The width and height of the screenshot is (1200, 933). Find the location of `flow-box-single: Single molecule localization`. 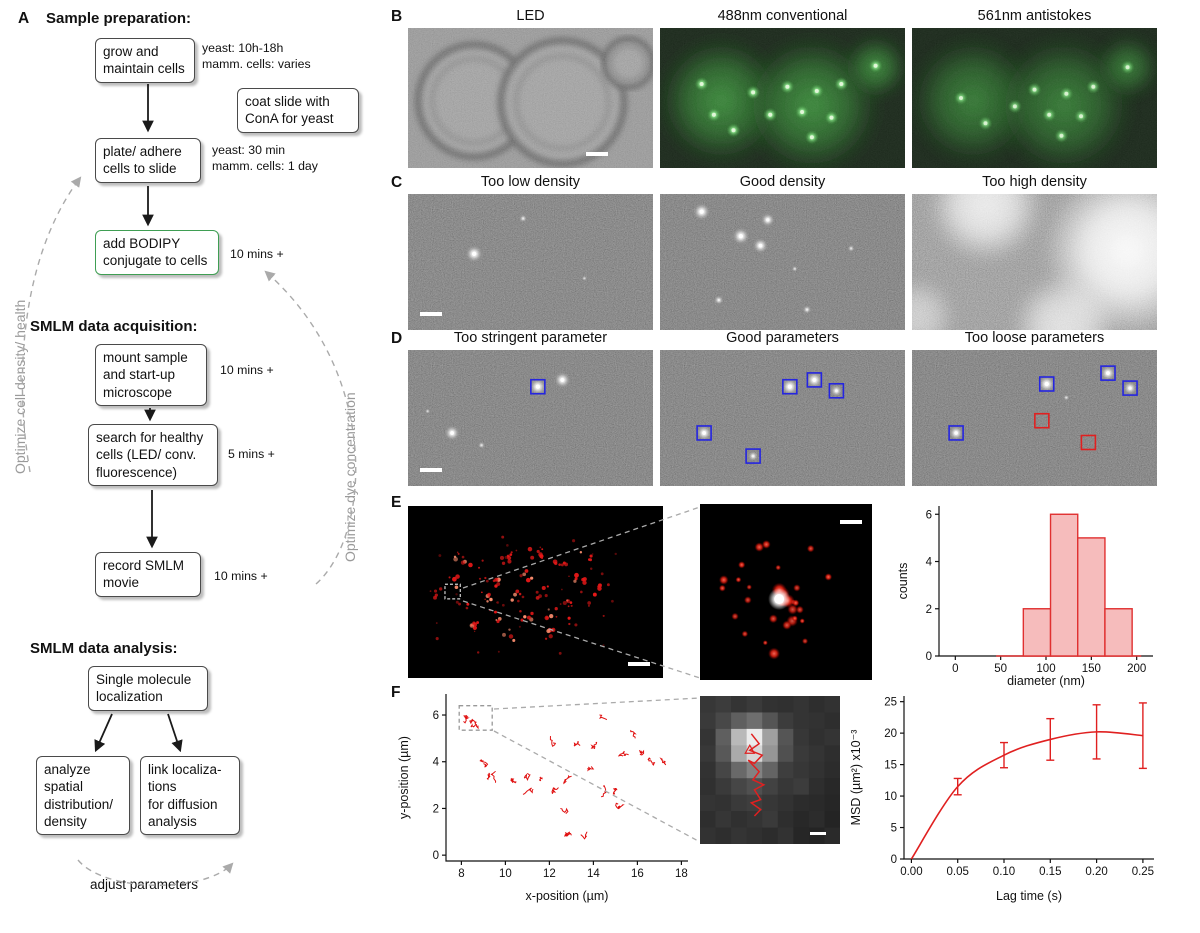

flow-box-single: Single molecule localization is located at coordinates (148, 688).